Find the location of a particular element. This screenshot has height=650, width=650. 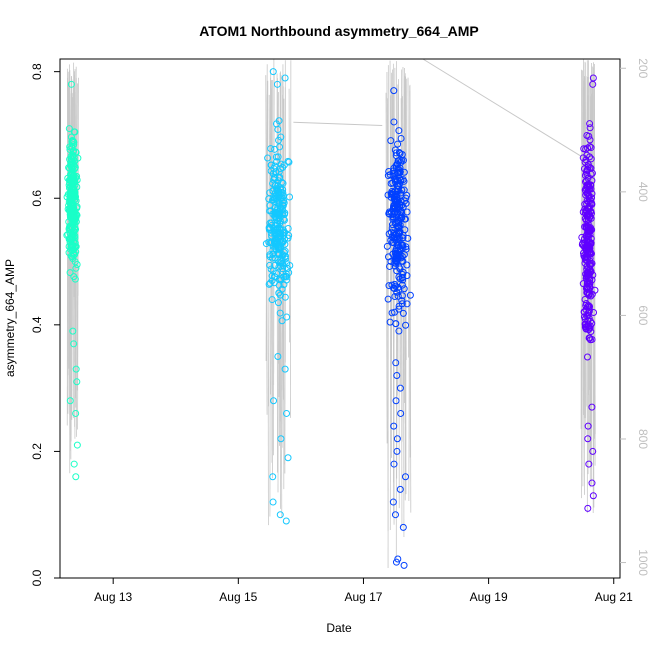

secondary-tick-label: 800 is located at coordinates (643, 439).